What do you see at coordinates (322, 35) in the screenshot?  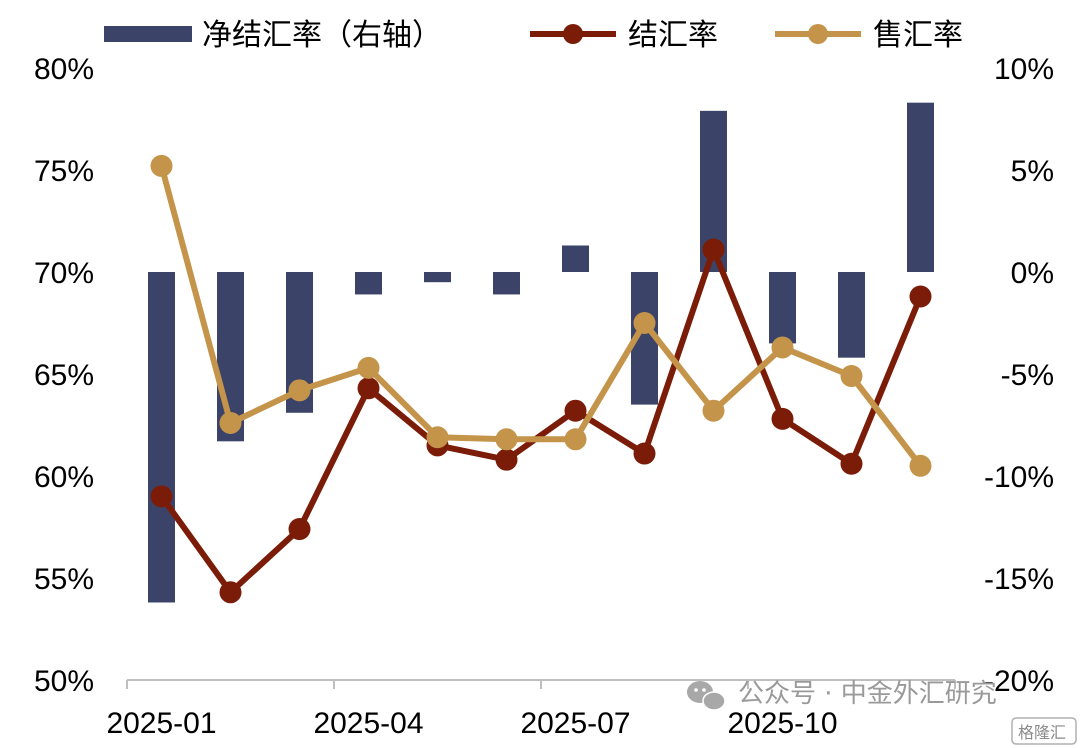 I see `legend-label: 净结汇率（右轴）` at bounding box center [322, 35].